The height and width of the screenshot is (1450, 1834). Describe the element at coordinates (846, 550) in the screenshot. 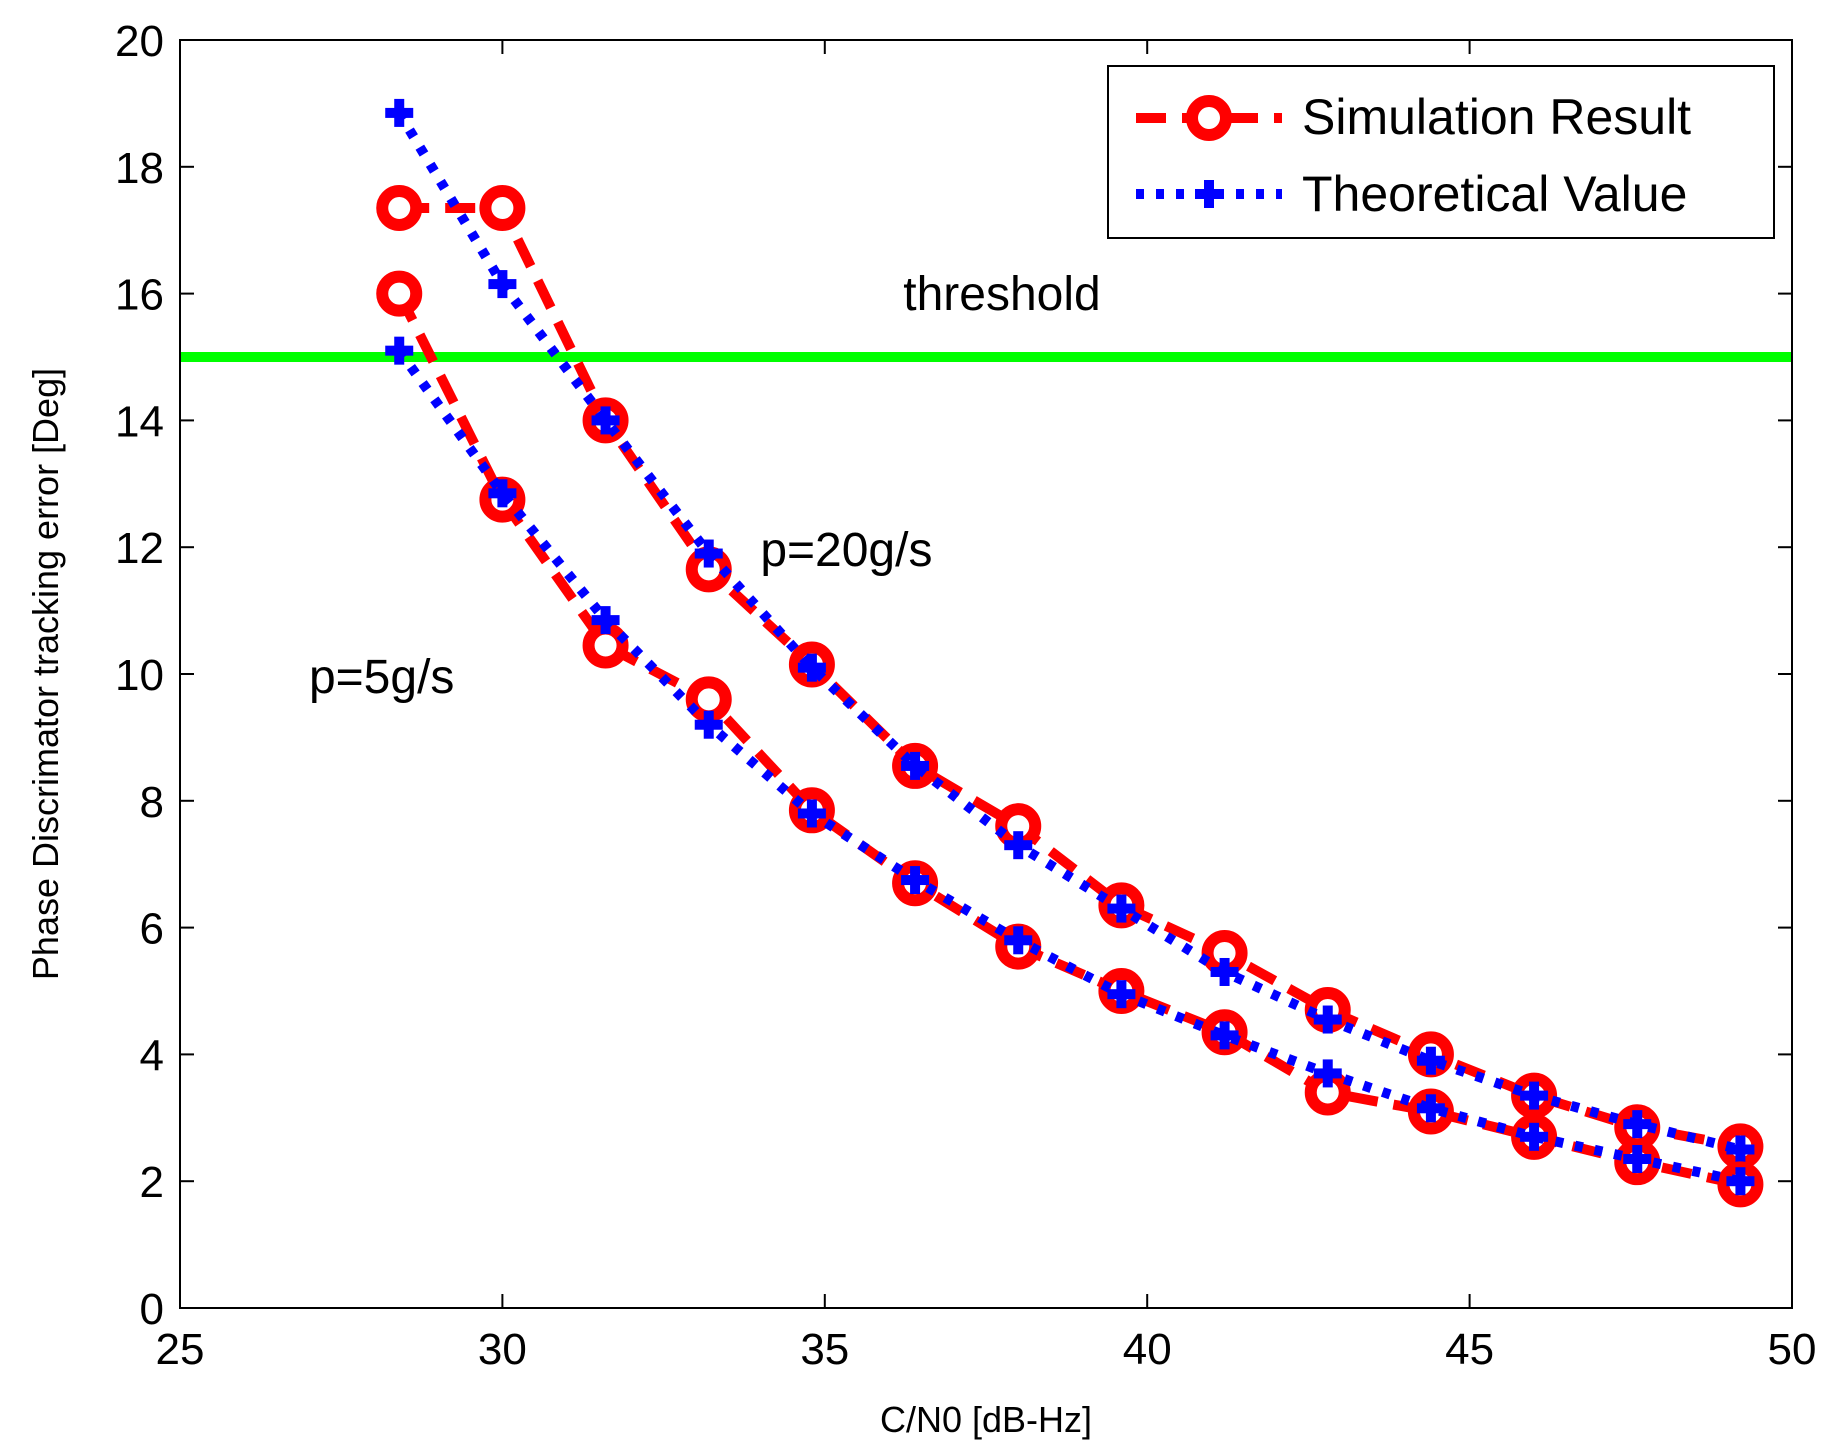

I see `annotation-p20: p=20g/s` at that location.